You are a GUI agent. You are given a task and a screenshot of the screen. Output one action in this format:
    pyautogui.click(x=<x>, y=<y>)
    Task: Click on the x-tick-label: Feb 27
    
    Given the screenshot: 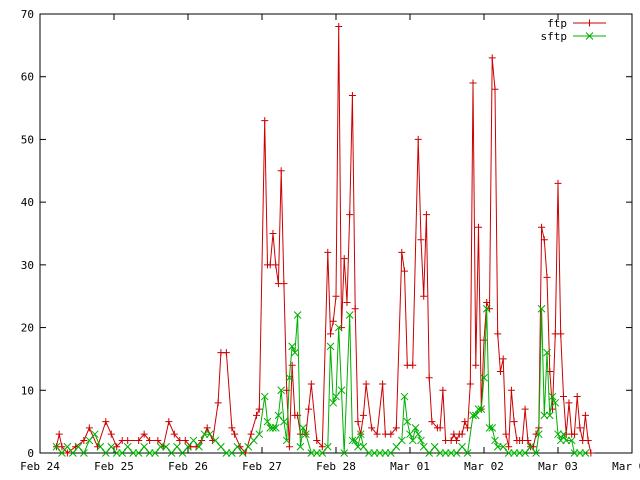 What is the action you would take?
    pyautogui.click(x=262, y=466)
    